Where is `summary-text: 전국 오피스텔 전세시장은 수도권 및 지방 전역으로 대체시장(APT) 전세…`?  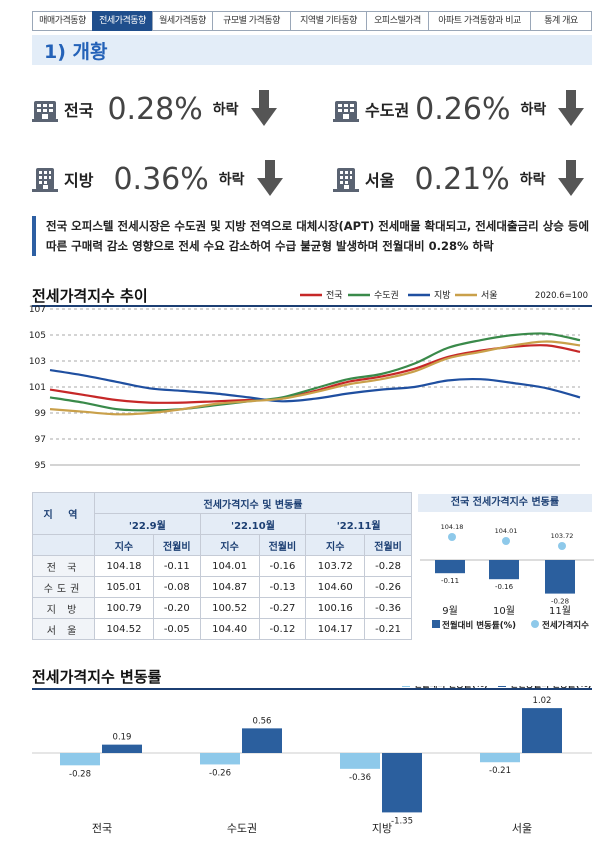
summary-text: 전국 오피스텔 전세시장은 수도권 및 지방 전역으로 대체시장(APT) 전세… is located at coordinates (312, 236).